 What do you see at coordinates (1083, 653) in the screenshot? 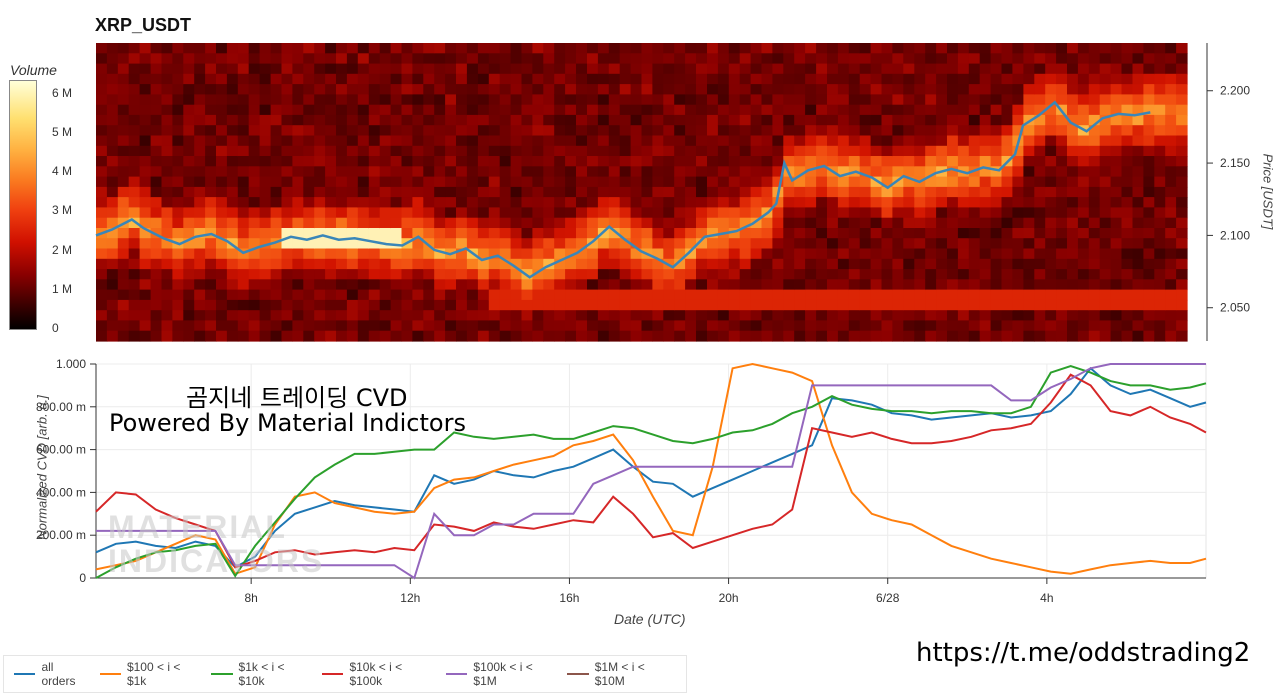
I see `telegram-link: https://t.me/oddstrading2` at bounding box center [1083, 653].